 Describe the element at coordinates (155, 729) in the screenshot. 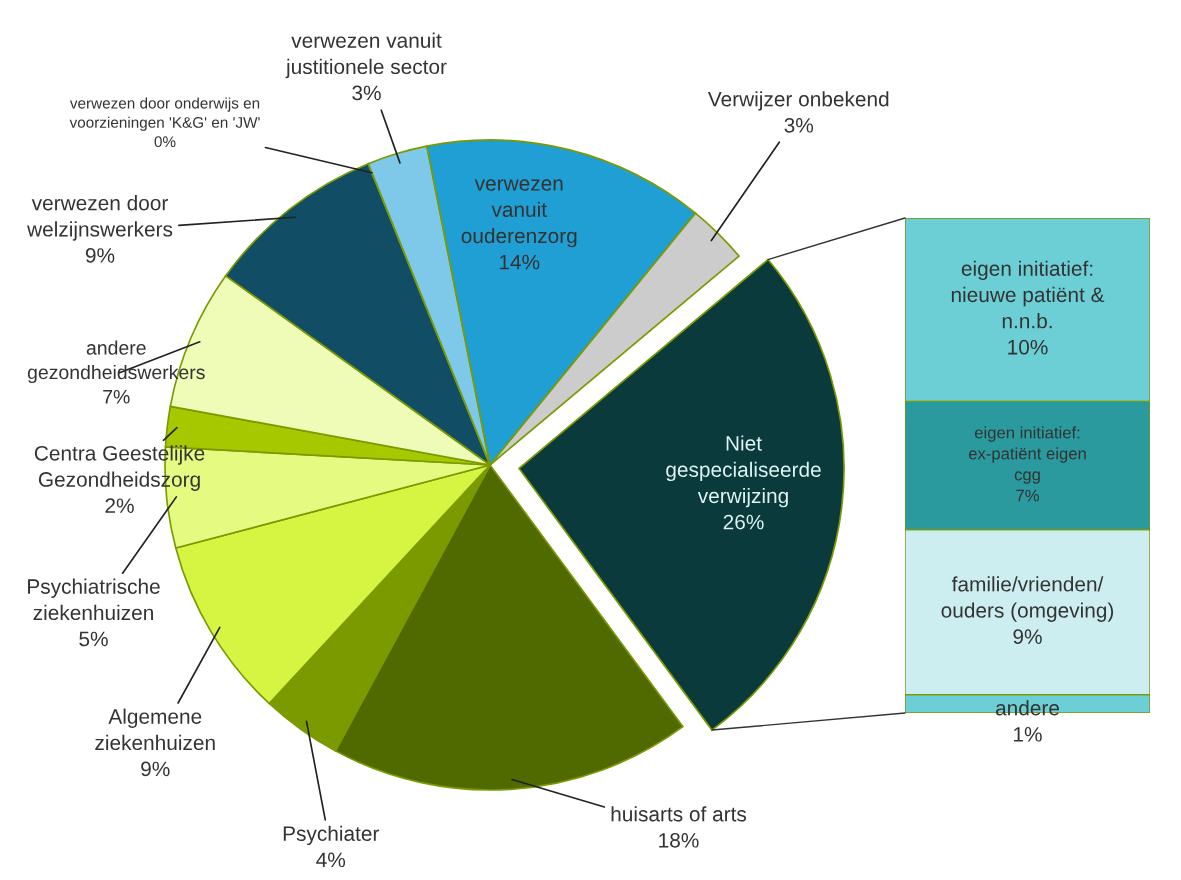

I see `slice-label: Algemene ziekenhuizen` at that location.